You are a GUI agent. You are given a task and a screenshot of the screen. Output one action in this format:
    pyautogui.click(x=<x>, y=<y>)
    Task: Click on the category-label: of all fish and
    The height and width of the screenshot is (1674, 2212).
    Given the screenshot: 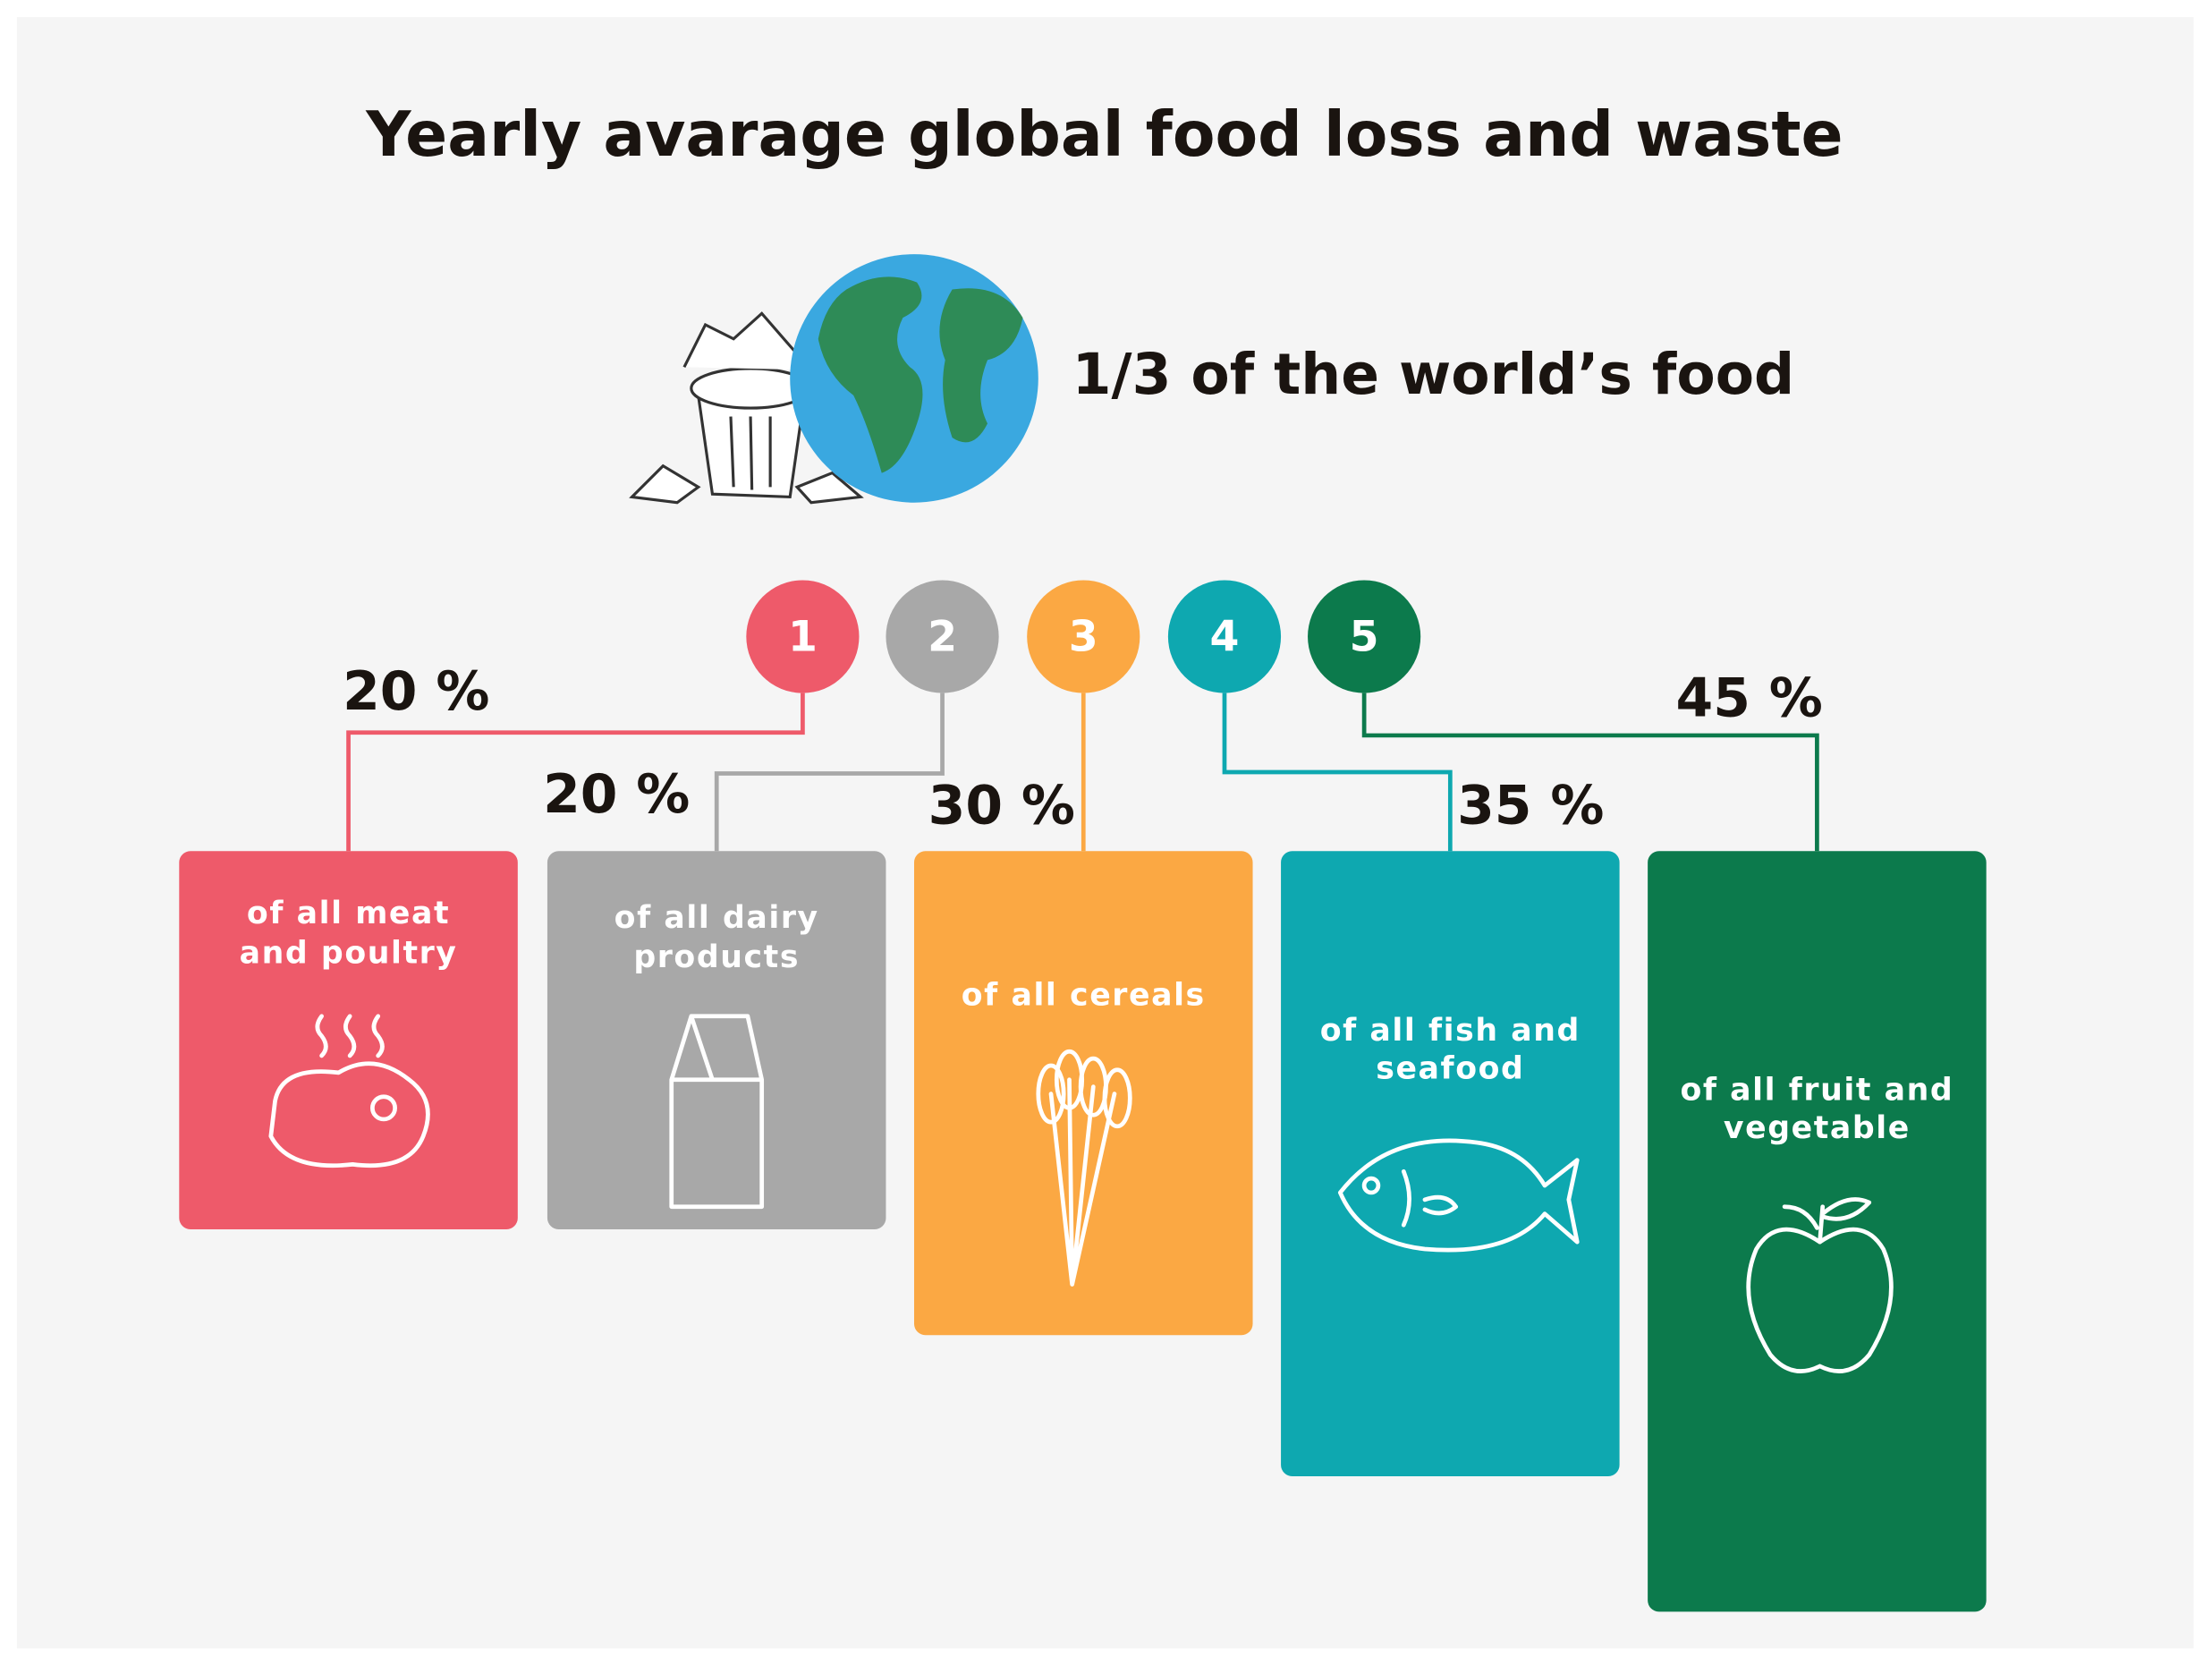 What is the action you would take?
    pyautogui.click(x=1451, y=1031)
    